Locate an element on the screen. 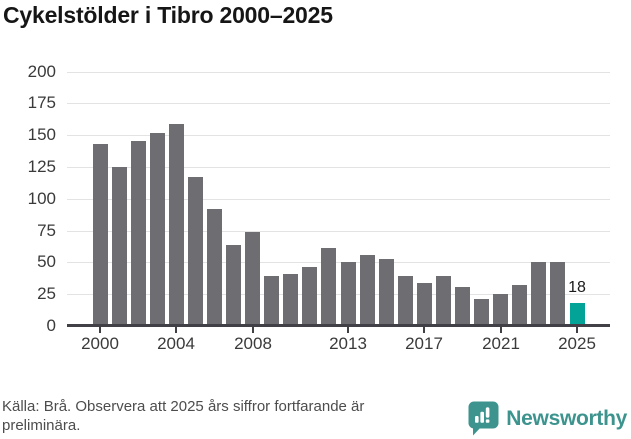 Image resolution: width=631 pixels, height=439 pixels. bar-2022 is located at coordinates (519, 305).